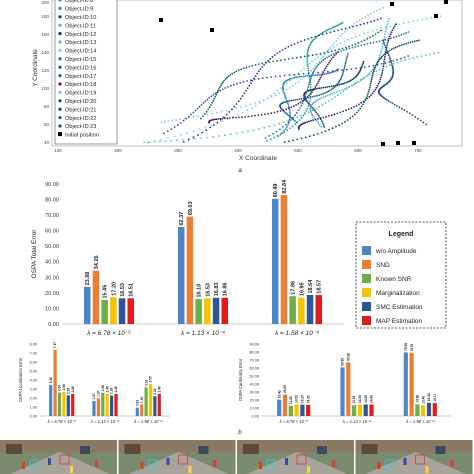 This screenshot has width=474, height=474. What do you see at coordinates (238, 150) in the screenshot?
I see `trajectory-x-tick-label: 400` at bounding box center [238, 150].